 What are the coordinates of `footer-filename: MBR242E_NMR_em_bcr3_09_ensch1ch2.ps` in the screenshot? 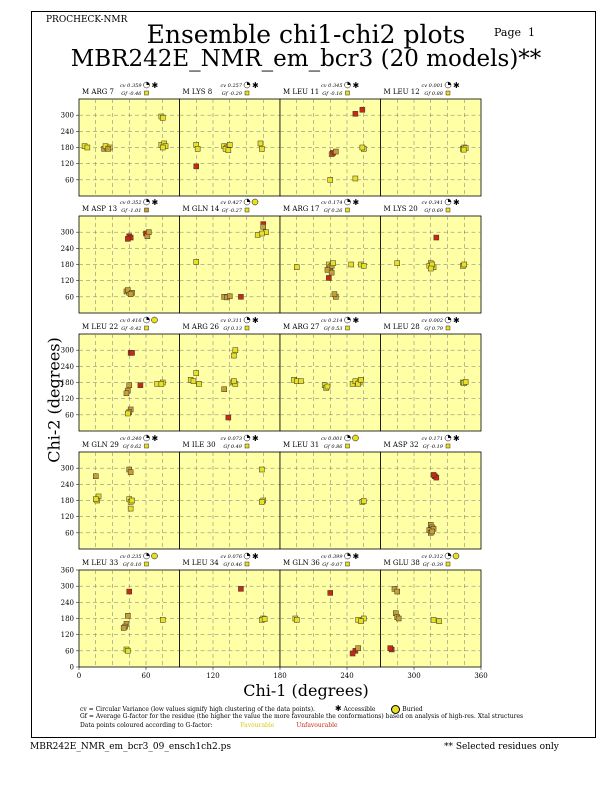 It's located at (130, 747).